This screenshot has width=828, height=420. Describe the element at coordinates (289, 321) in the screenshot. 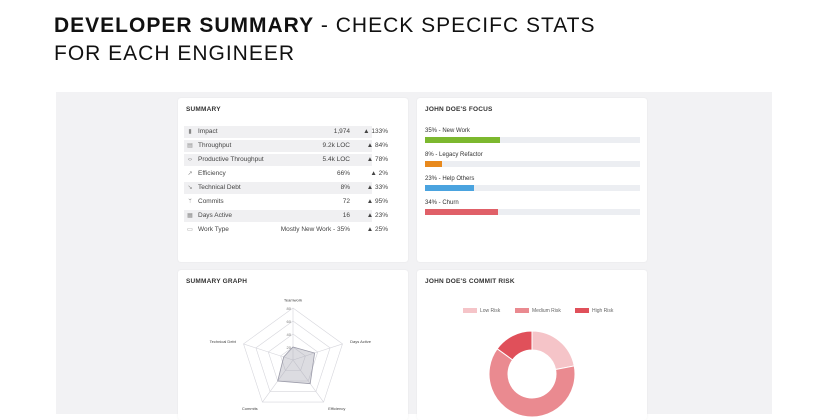

I see `radar-tick-label: 60` at that location.